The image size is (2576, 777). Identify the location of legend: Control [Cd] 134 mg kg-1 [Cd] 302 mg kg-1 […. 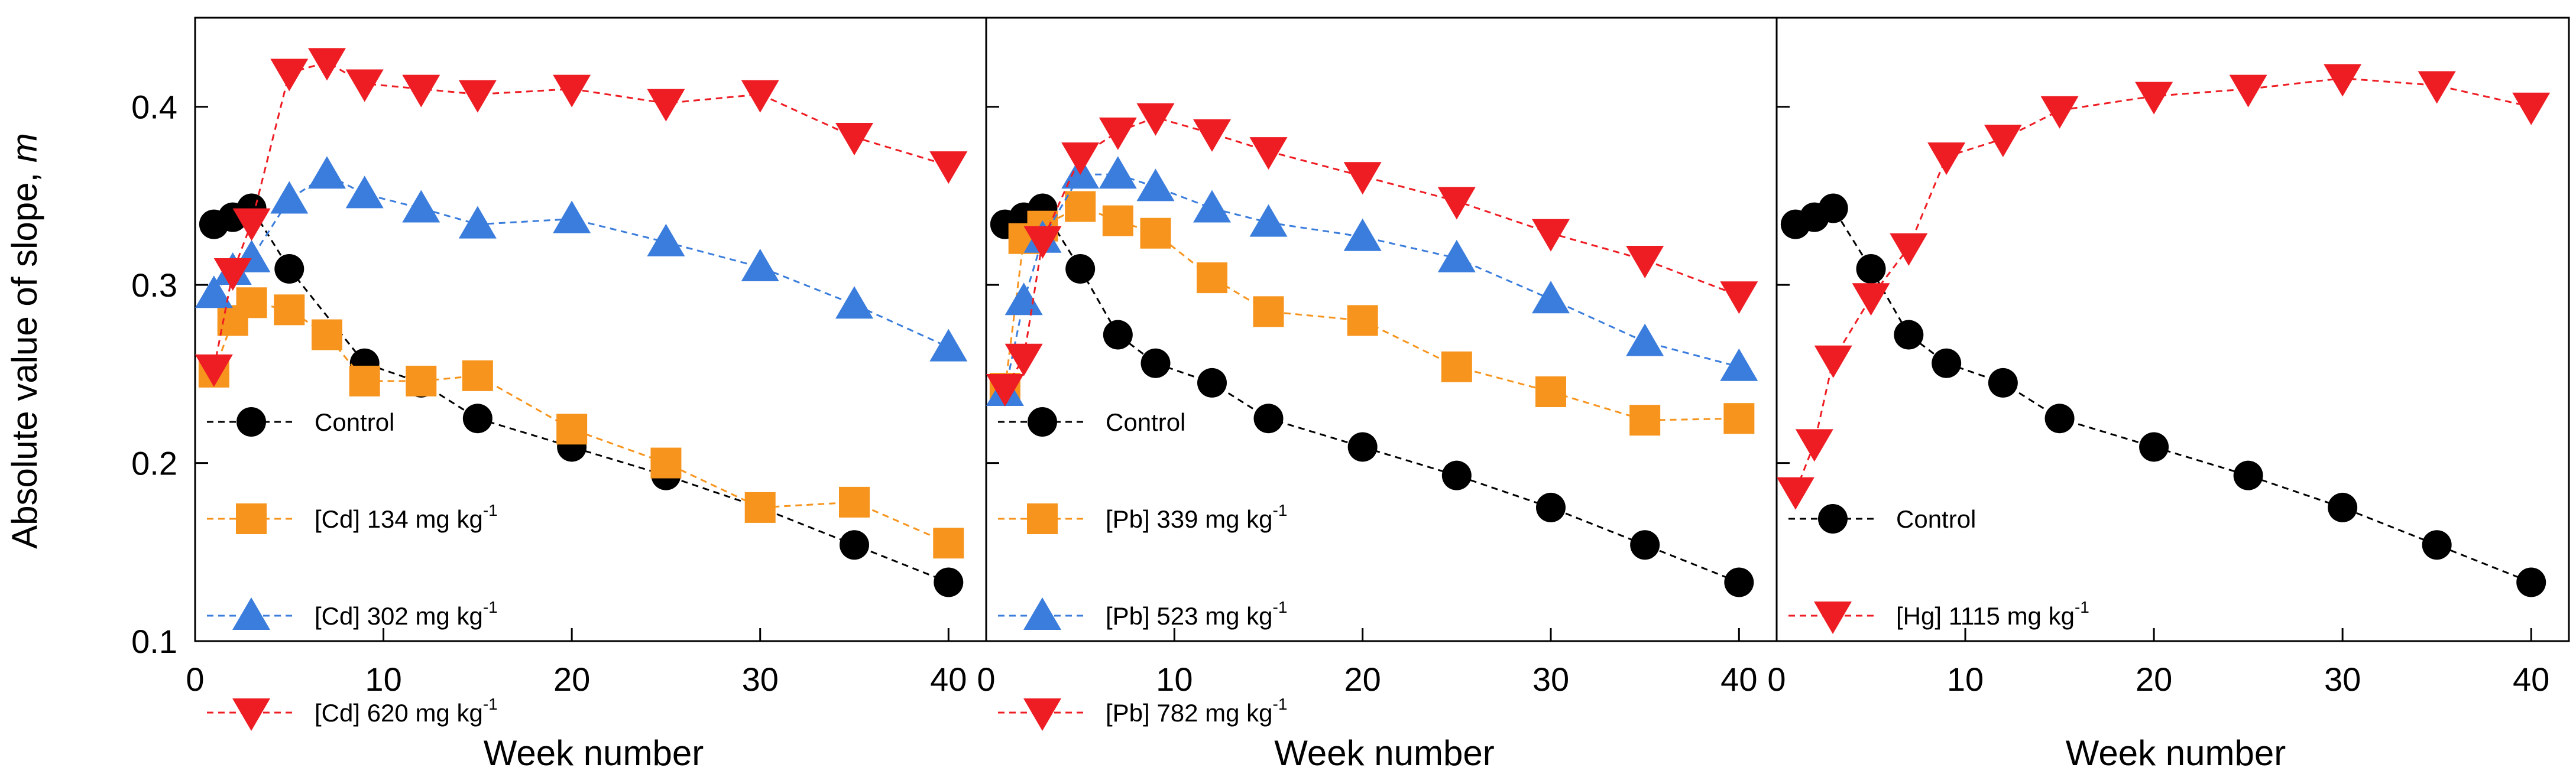
(352, 569).